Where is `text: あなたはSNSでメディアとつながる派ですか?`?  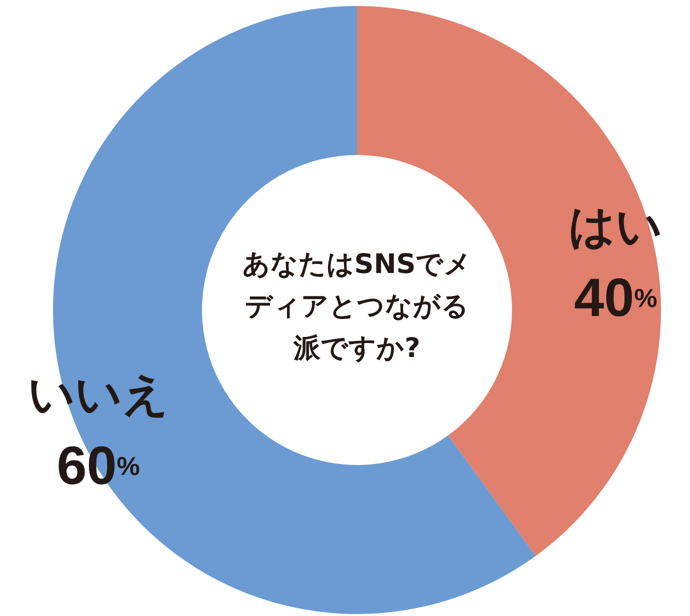 text: あなたはSNSでメディアとつながる派ですか? is located at coordinates (357, 307).